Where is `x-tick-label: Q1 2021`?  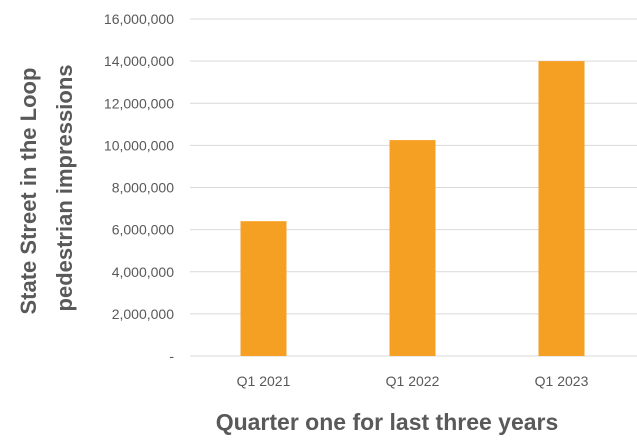 x-tick-label: Q1 2021 is located at coordinates (264, 381).